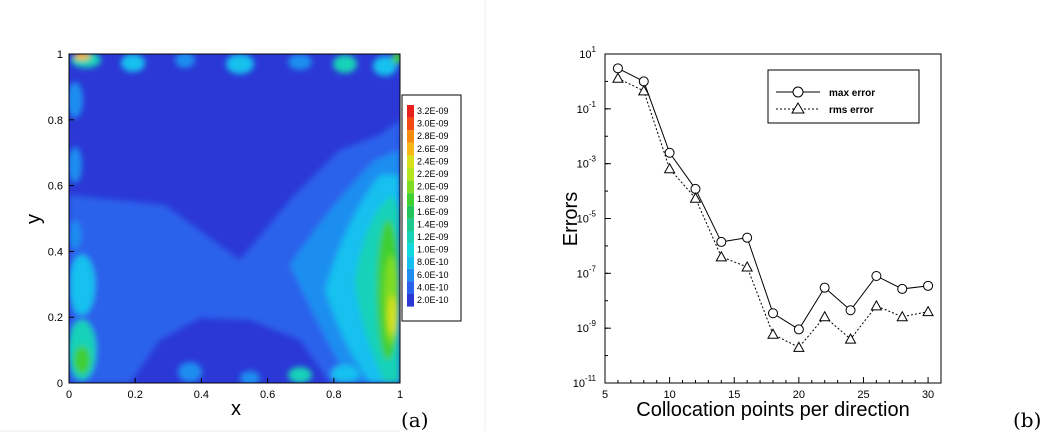 Image resolution: width=1052 pixels, height=443 pixels. I want to click on error-y-tick-label: 10⁻¹¹, so click(585, 382).